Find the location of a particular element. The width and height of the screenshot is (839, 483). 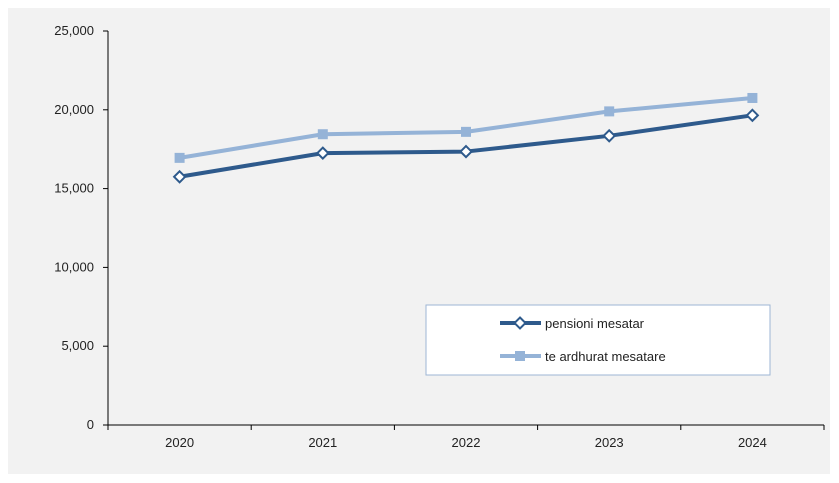

x-tick-label: 2020 is located at coordinates (179, 442).